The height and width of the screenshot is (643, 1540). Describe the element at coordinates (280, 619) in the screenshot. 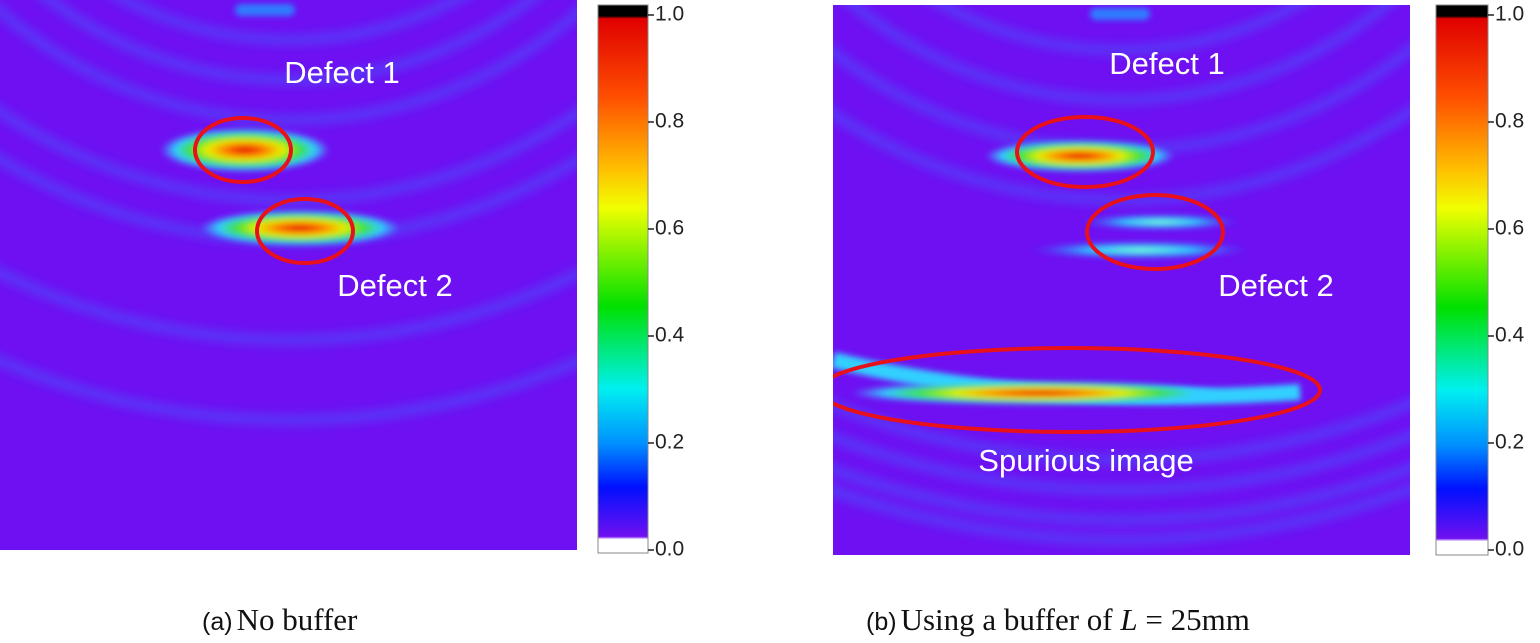

I see `caption: (a) No buffer` at that location.